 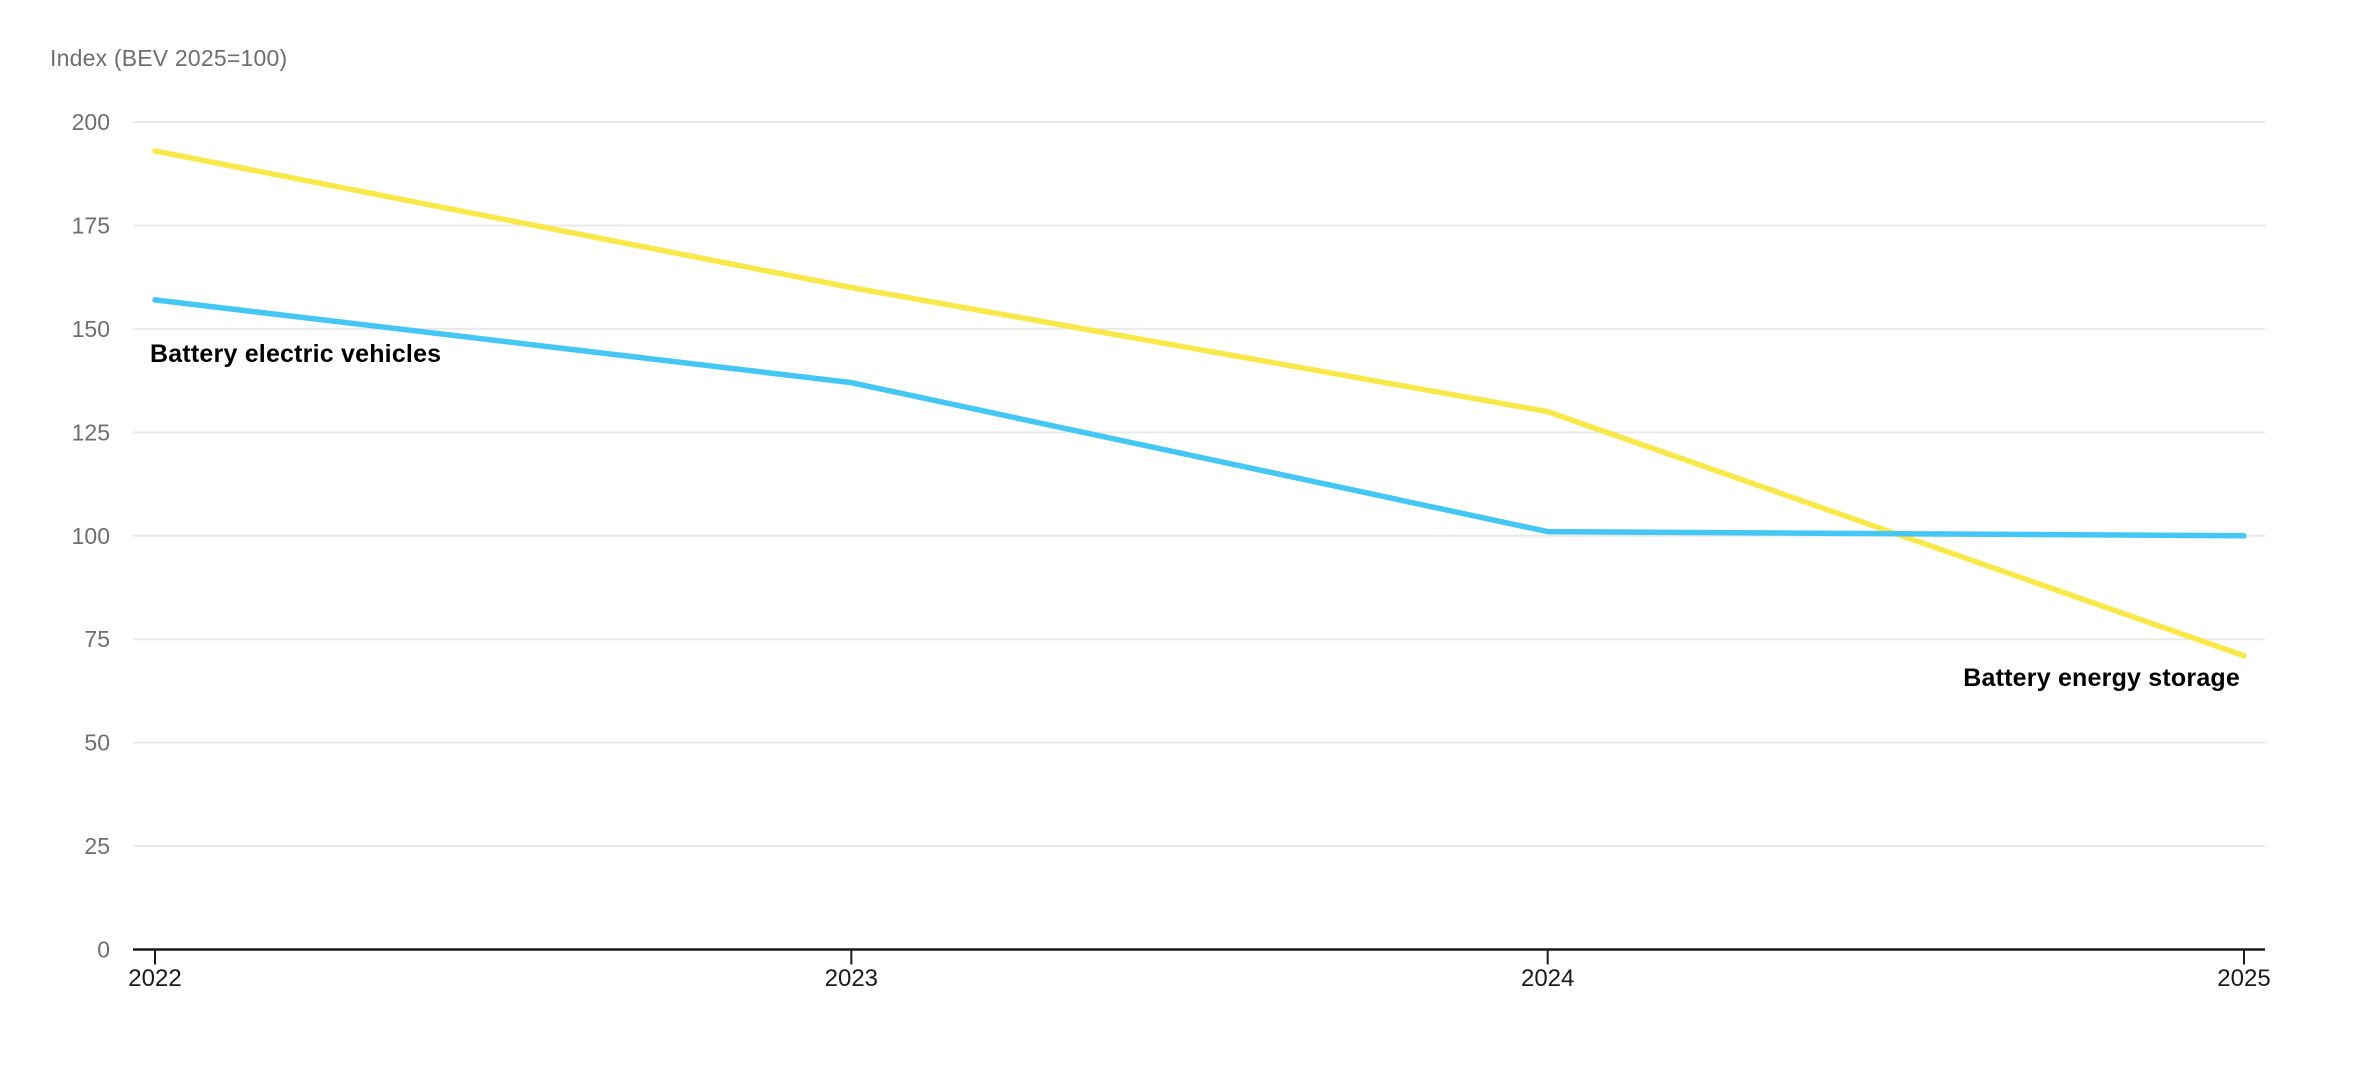 What do you see at coordinates (169, 58) in the screenshot?
I see `chart-title: Index (BEV 2025=100)` at bounding box center [169, 58].